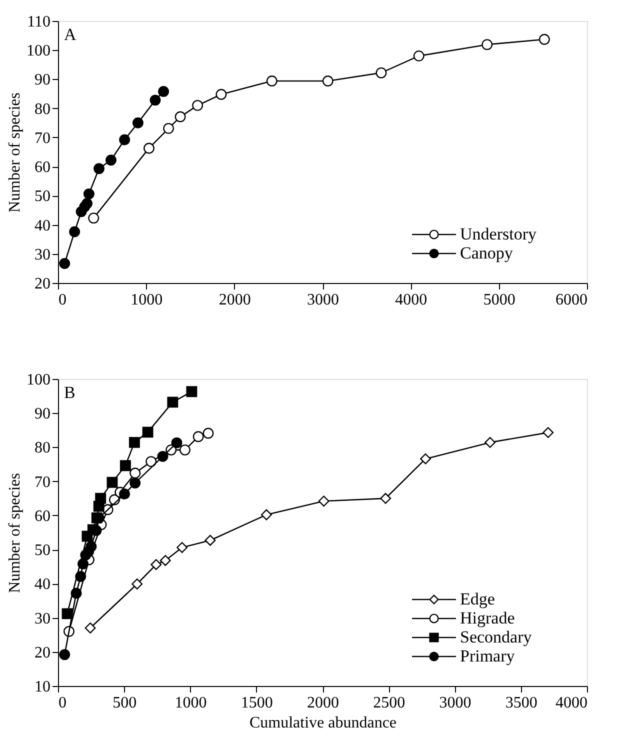 Image resolution: width=633 pixels, height=740 pixels. I want to click on x-tick-label: 500, so click(124, 703).